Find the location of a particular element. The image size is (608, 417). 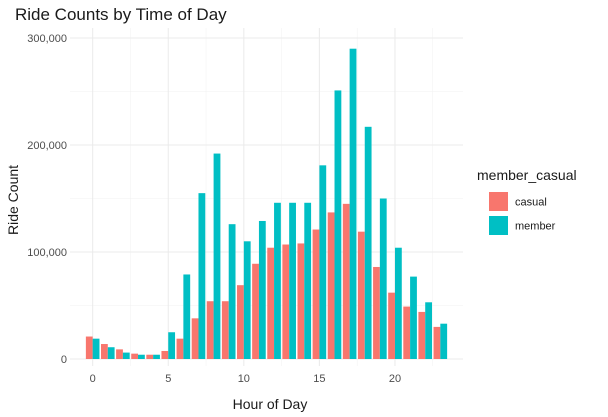

y-axis-title: Ride Count is located at coordinates (13, 200).